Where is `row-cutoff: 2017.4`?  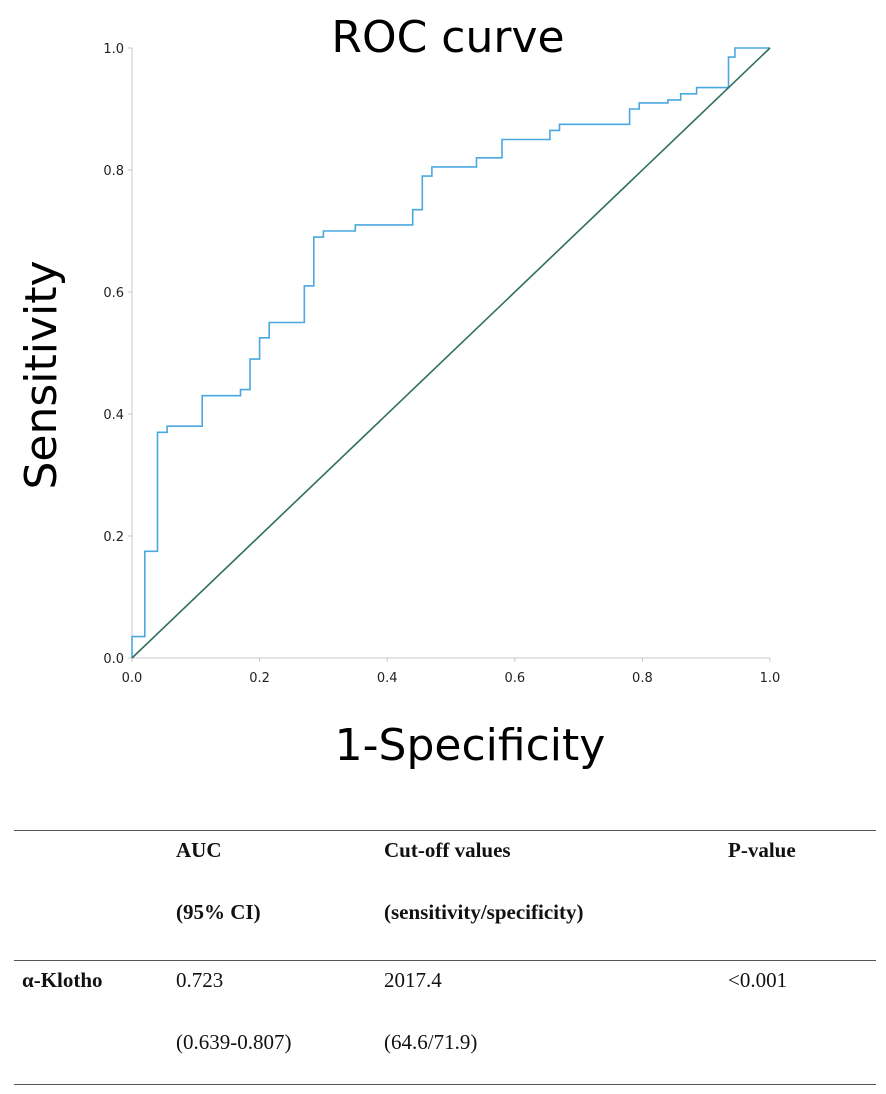
row-cutoff: 2017.4 is located at coordinates (413, 980).